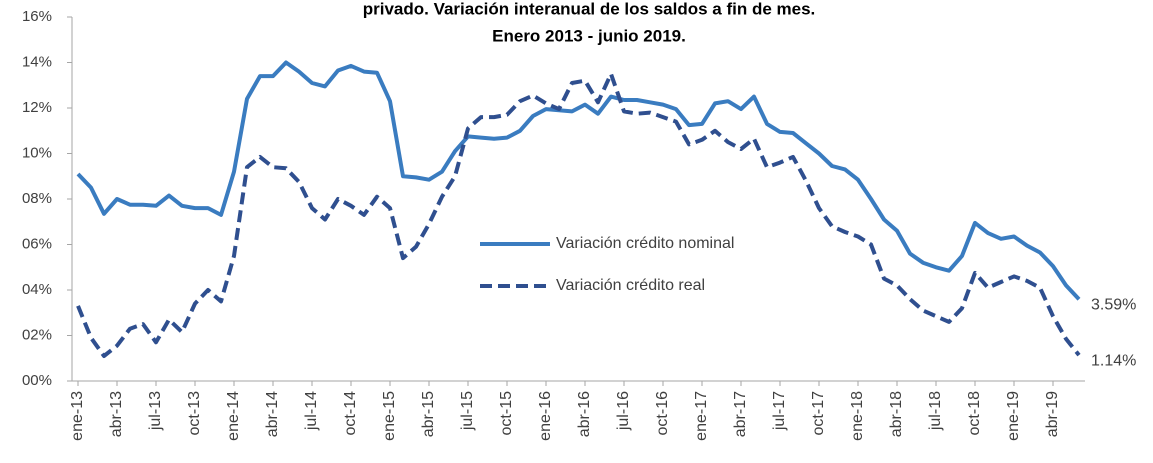 The image size is (1153, 463). Describe the element at coordinates (37, 152) in the screenshot. I see `y-tick-label: 10%` at that location.